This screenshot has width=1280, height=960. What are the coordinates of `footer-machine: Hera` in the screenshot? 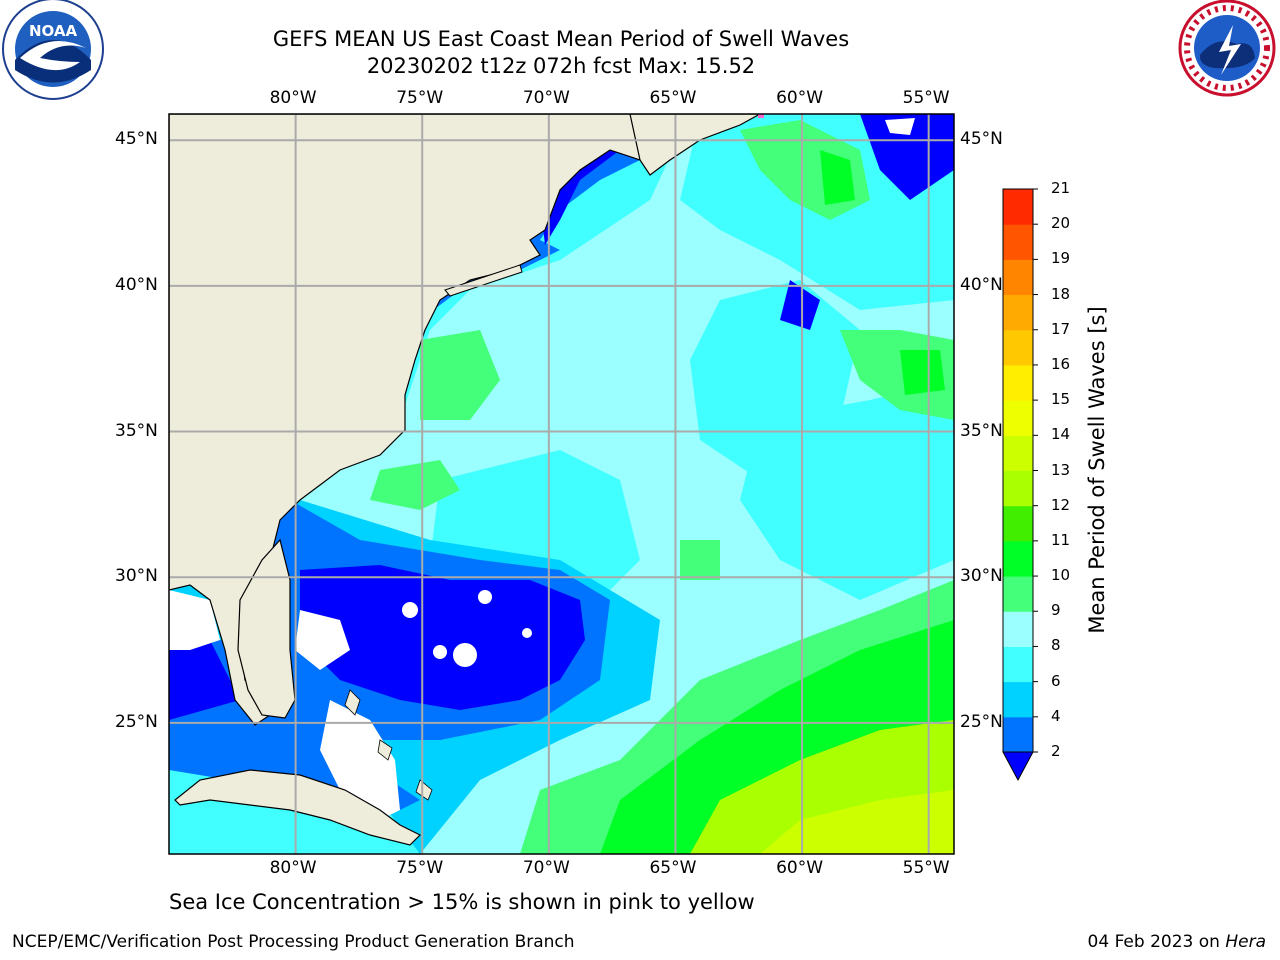 It's located at (1245, 942).